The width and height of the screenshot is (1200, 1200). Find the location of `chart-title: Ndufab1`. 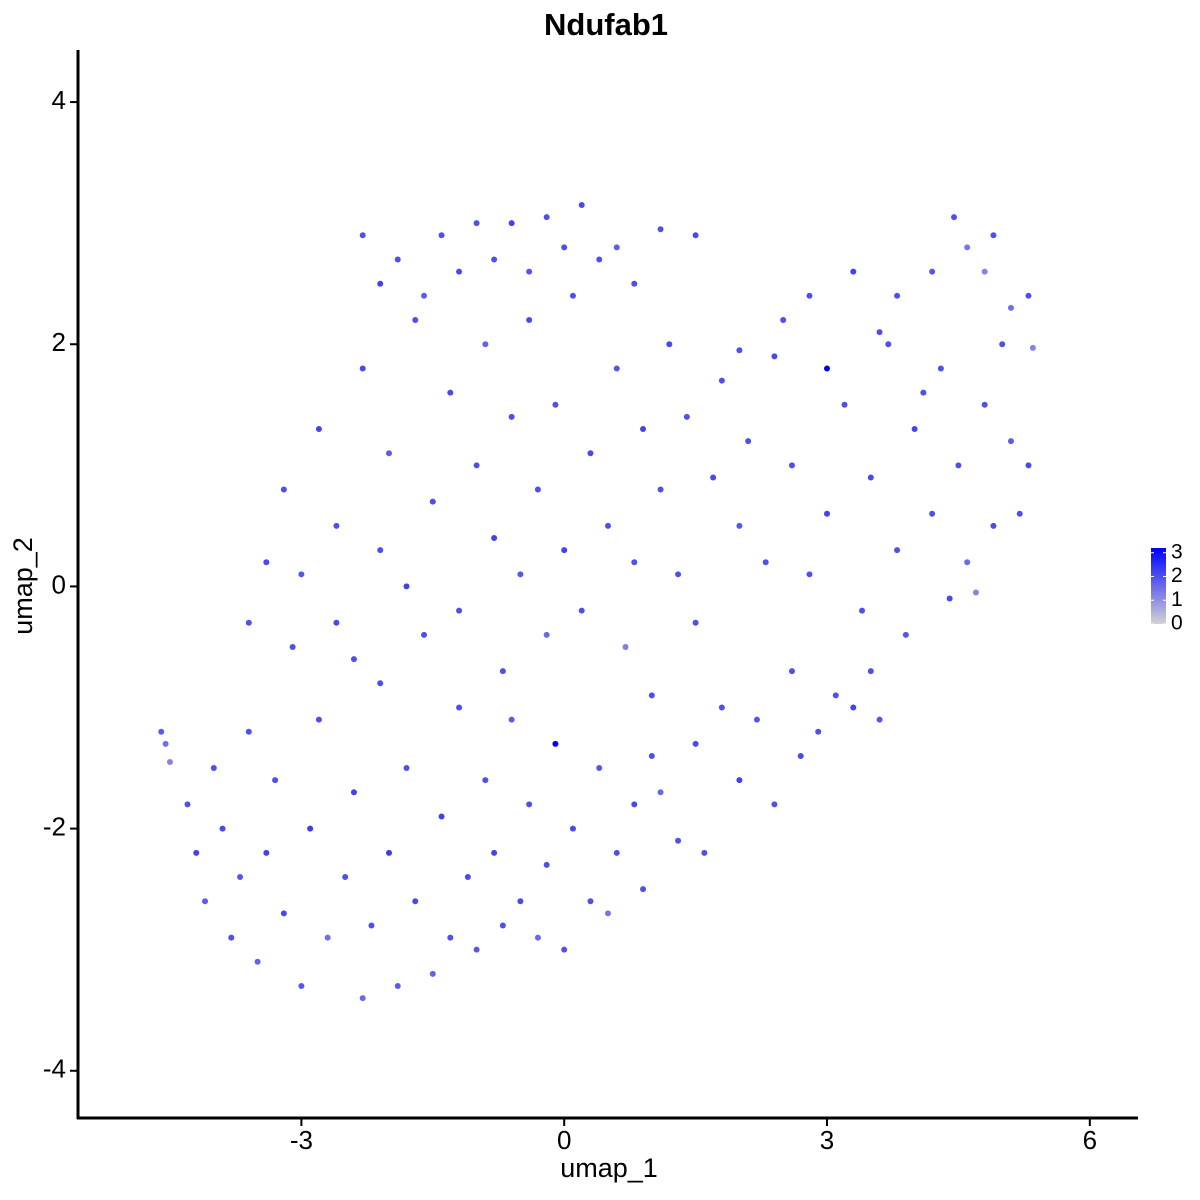

chart-title: Ndufab1 is located at coordinates (606, 24).